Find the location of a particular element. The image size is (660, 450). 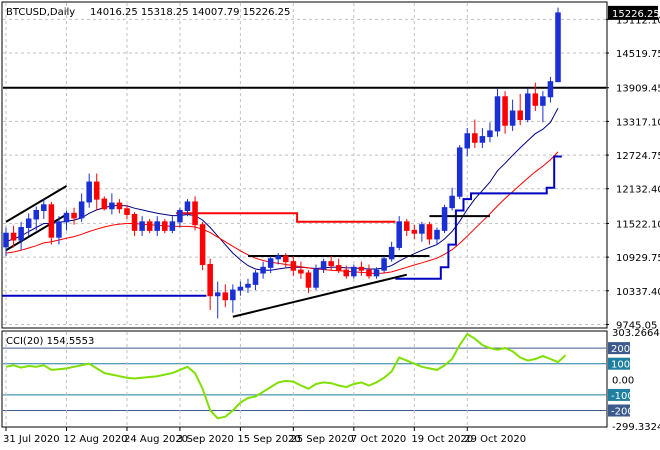

trendline is located at coordinates (36, 232).